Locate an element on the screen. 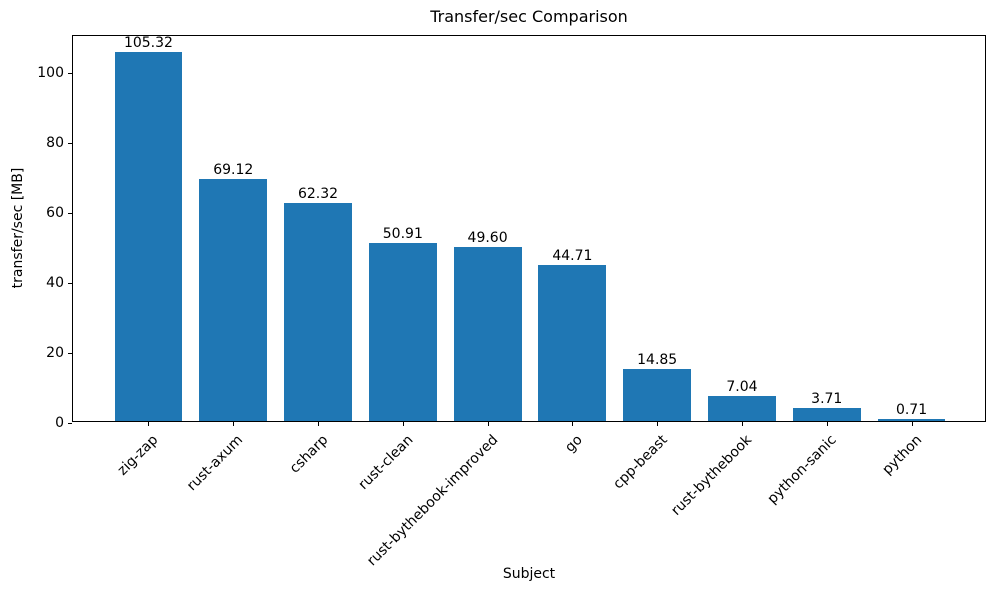 This screenshot has height=600, width=1000. y-tick-label: 80 is located at coordinates (55, 143).